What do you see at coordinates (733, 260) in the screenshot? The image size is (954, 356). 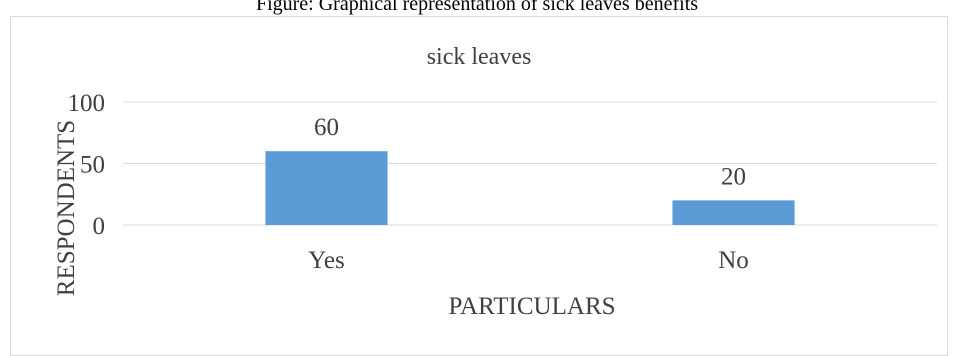 I see `x-tick-label: No` at bounding box center [733, 260].